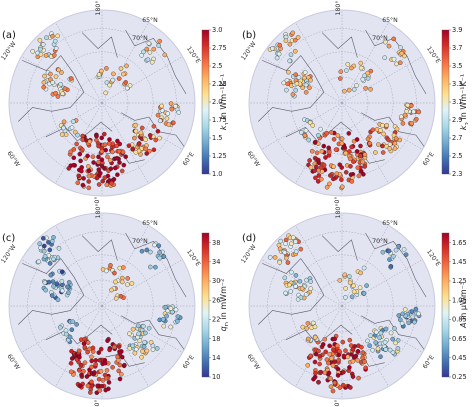 The width and height of the screenshot is (474, 407). What do you see at coordinates (459, 262) in the screenshot?
I see `colorbar-tick-label: 1.45` at bounding box center [459, 262].